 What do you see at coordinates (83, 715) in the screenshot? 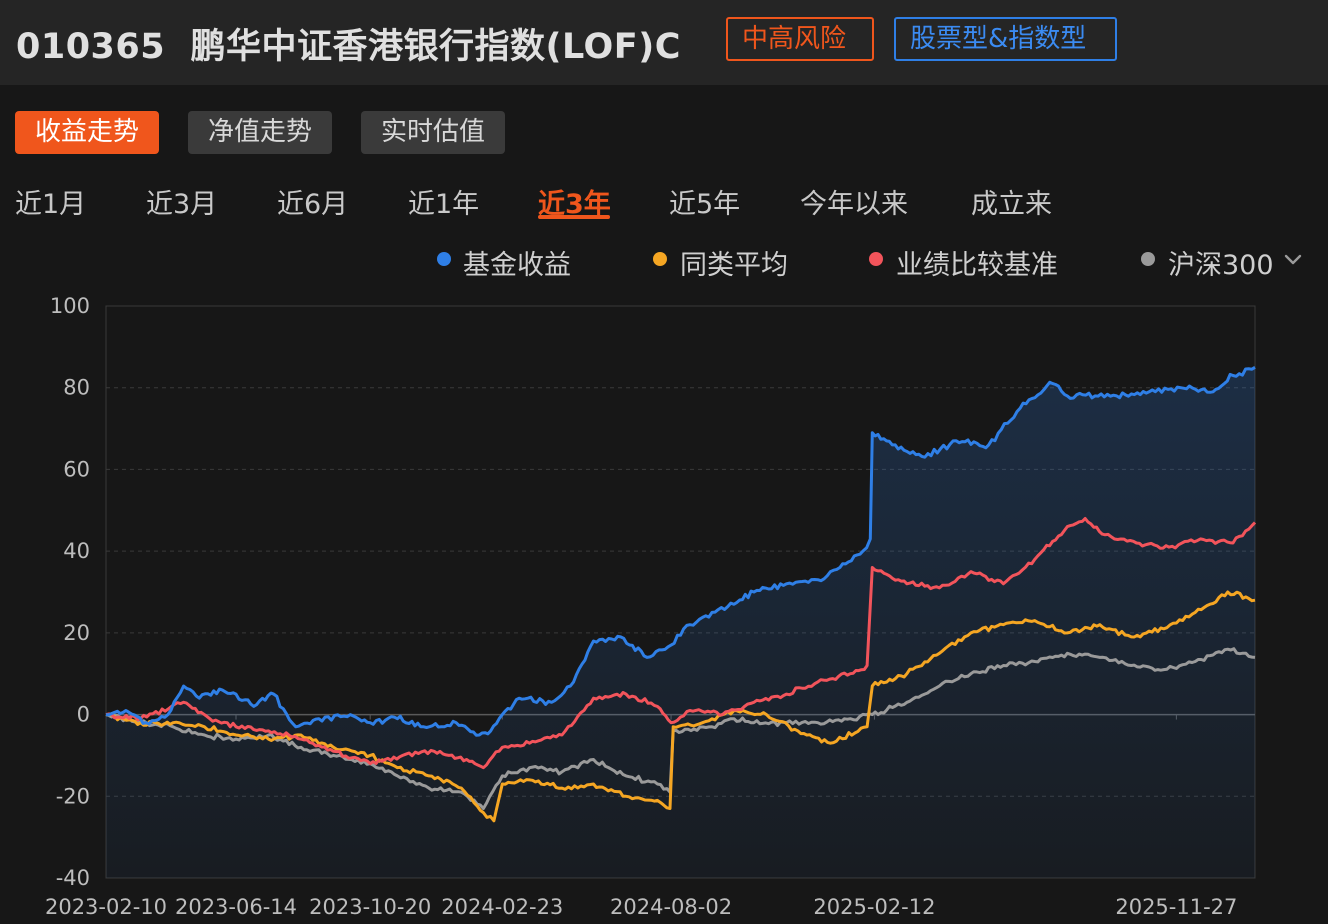
I see `y-tick-label: 0` at bounding box center [83, 715].